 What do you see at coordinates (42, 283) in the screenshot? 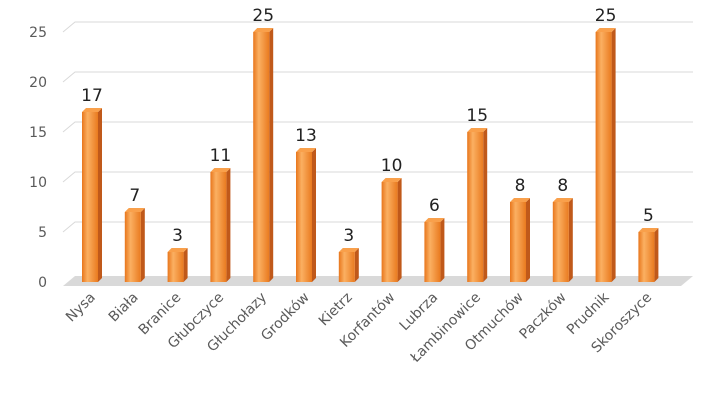
I see `y-tick-label: 0` at bounding box center [42, 283].